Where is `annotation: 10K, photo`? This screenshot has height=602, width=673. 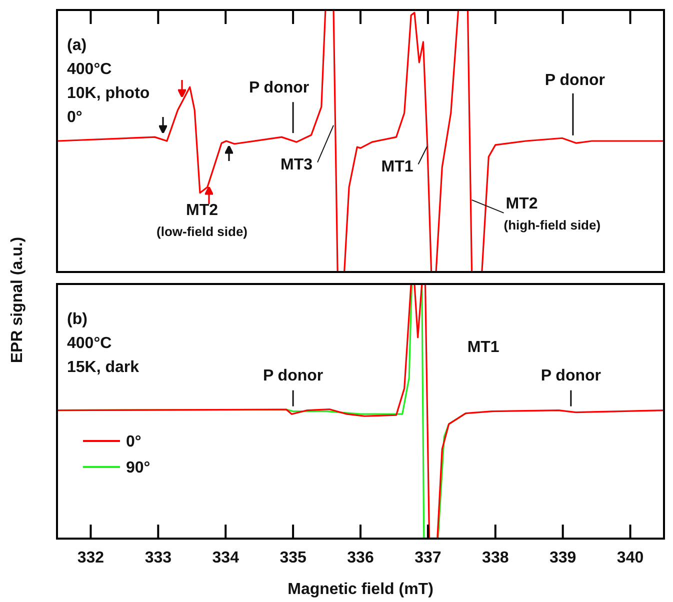
annotation: 10K, photo is located at coordinates (108, 93).